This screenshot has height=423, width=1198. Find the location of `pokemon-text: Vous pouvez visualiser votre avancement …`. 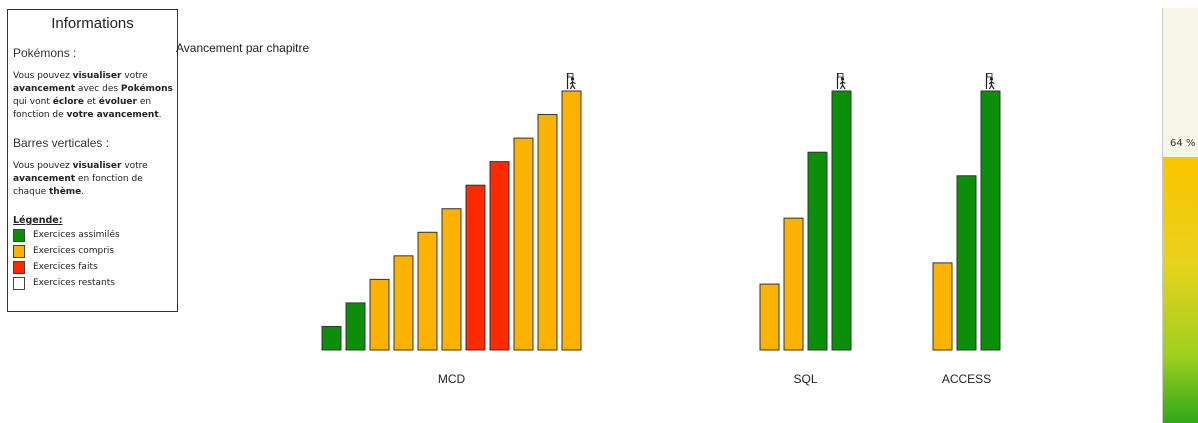

pokemon-text: Vous pouvez visualiser votre avancement … is located at coordinates (93, 96).